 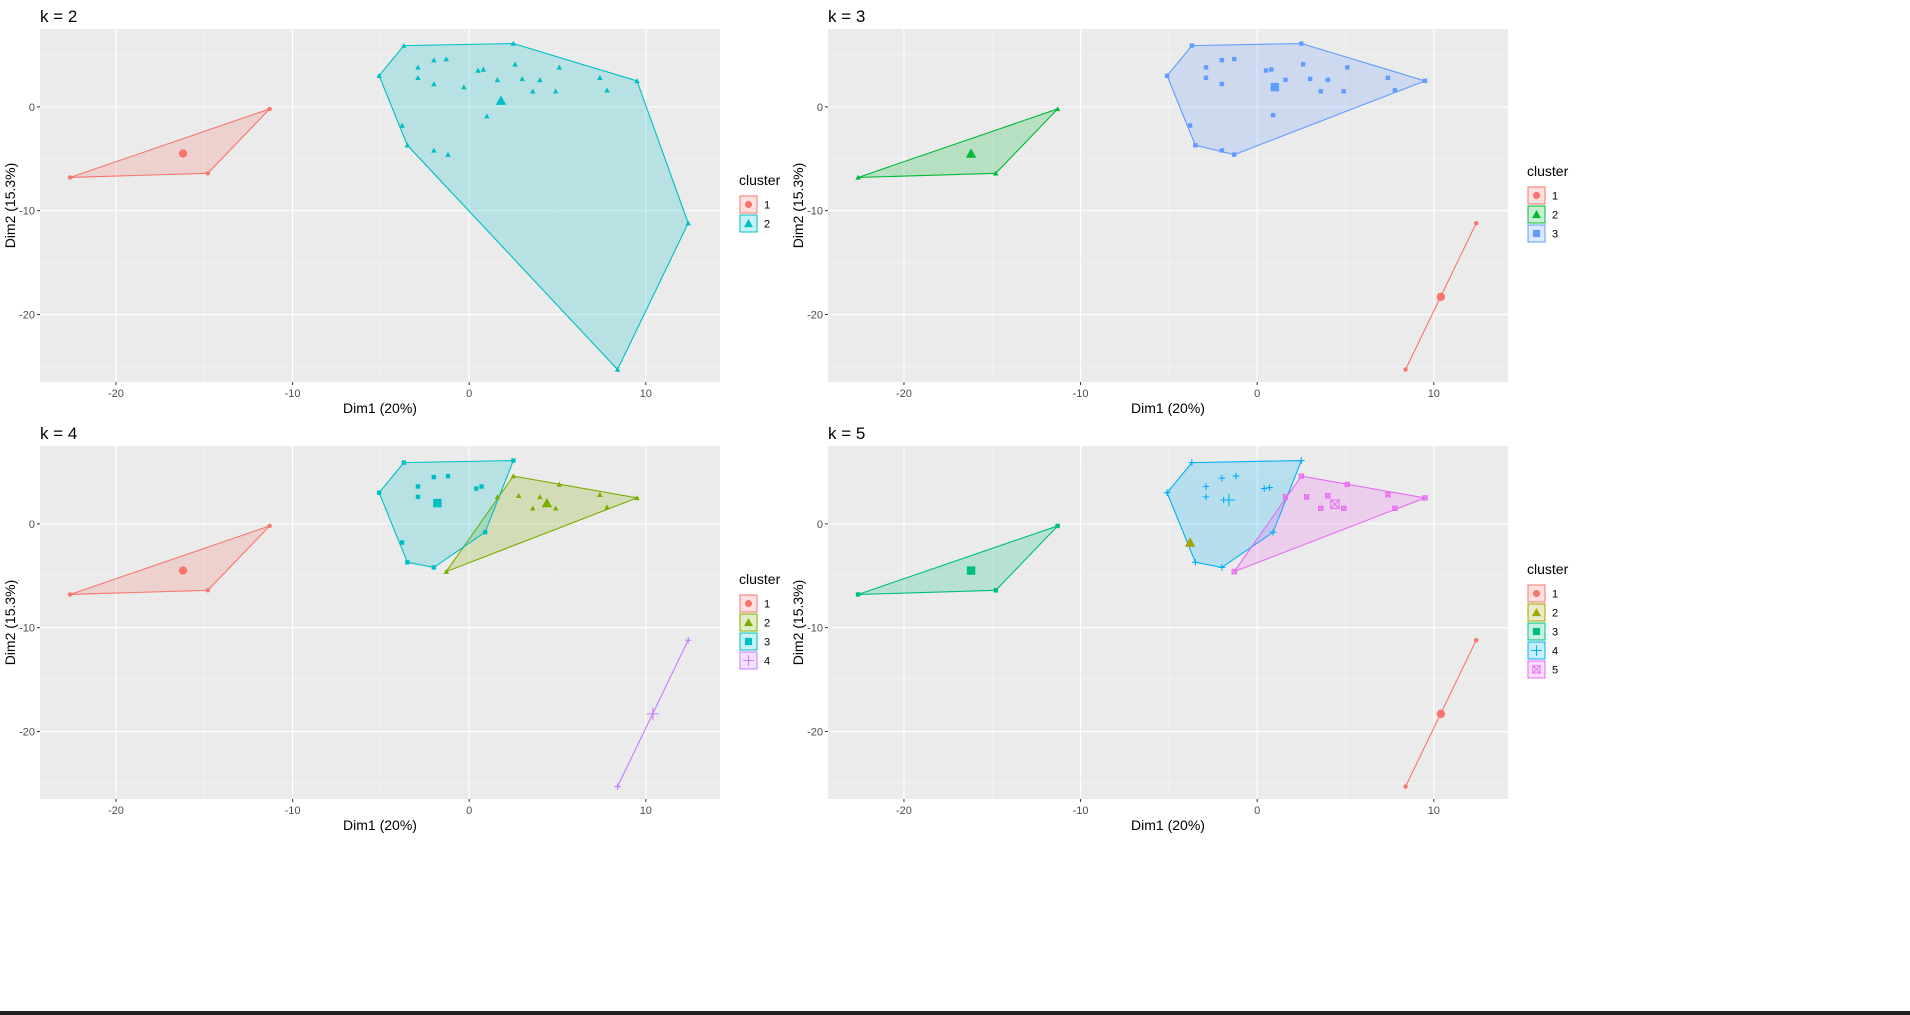 What do you see at coordinates (116, 394) in the screenshot?
I see `x-tick-label: -20` at bounding box center [116, 394].